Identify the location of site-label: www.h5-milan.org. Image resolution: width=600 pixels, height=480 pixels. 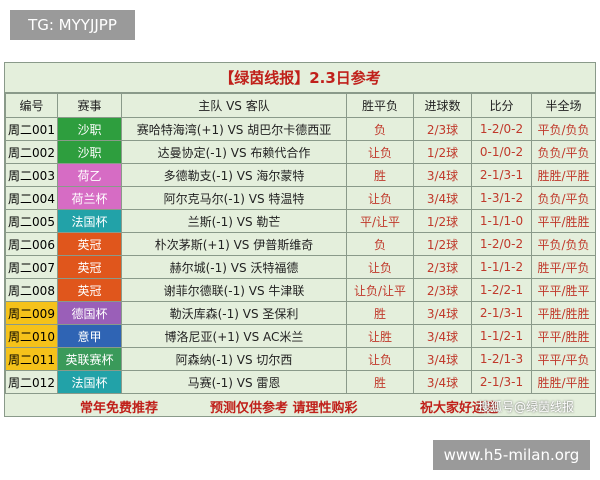
(511, 455).